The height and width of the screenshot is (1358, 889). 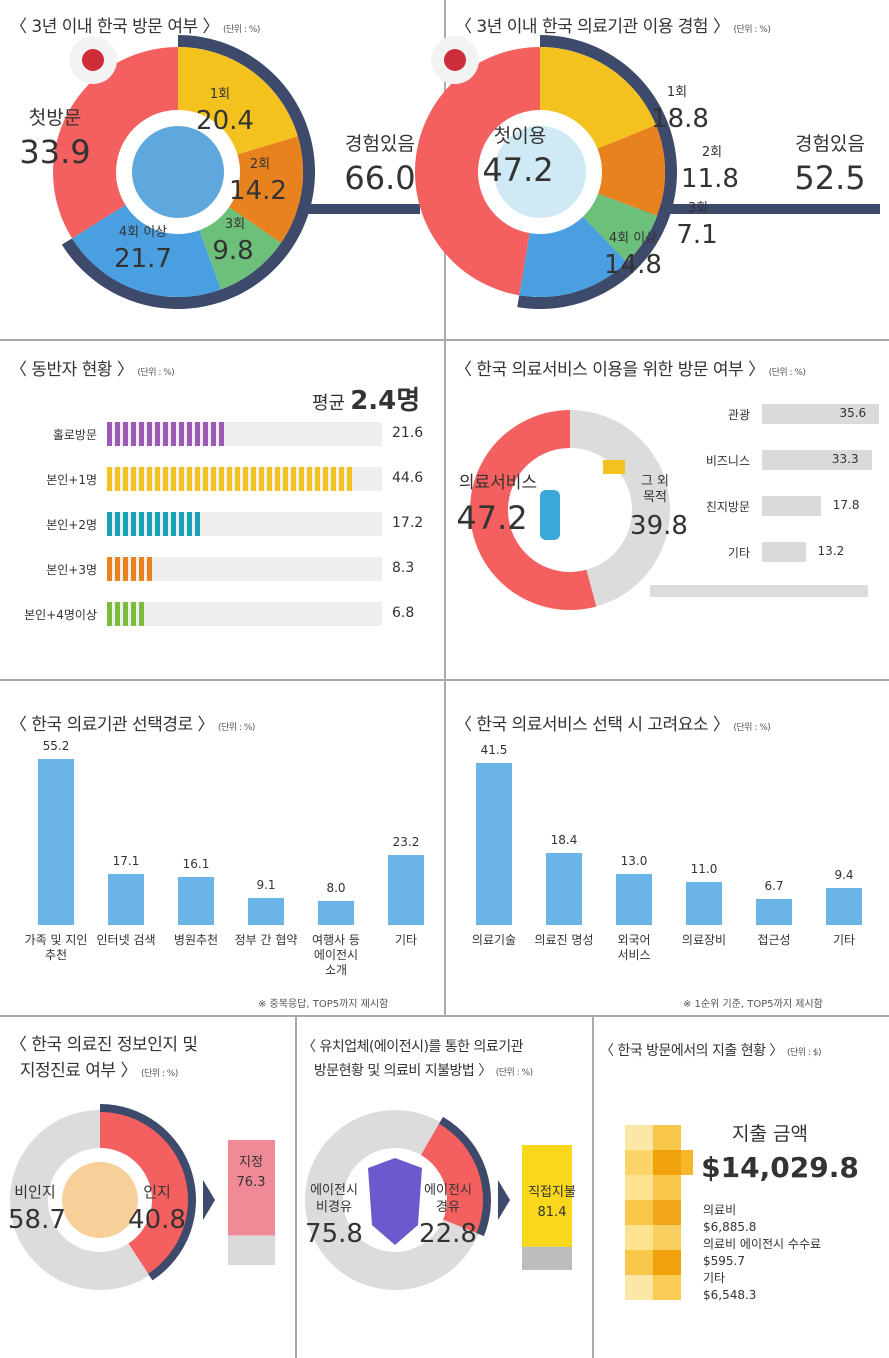 What do you see at coordinates (520, 136) in the screenshot?
I see `label-med-first: 첫이용` at bounding box center [520, 136].